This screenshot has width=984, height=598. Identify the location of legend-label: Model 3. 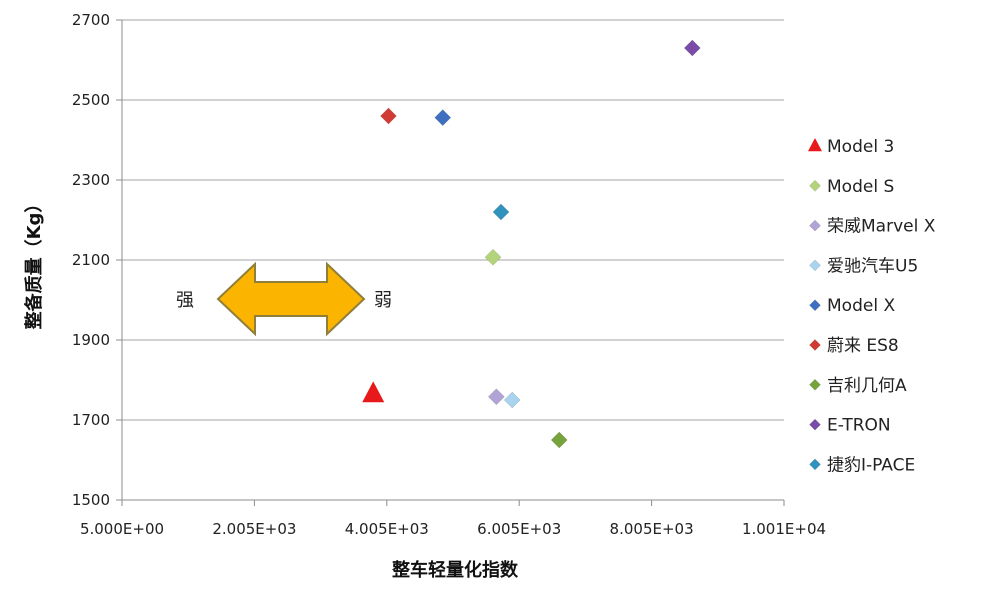
(860, 147).